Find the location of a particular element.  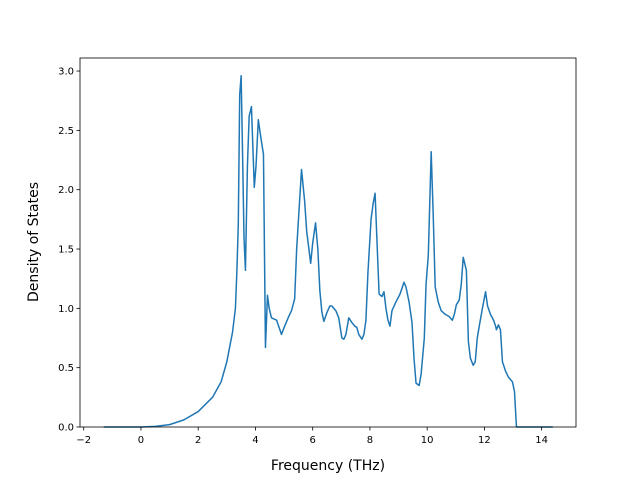

y-axis-label: Density of States is located at coordinates (34, 242).